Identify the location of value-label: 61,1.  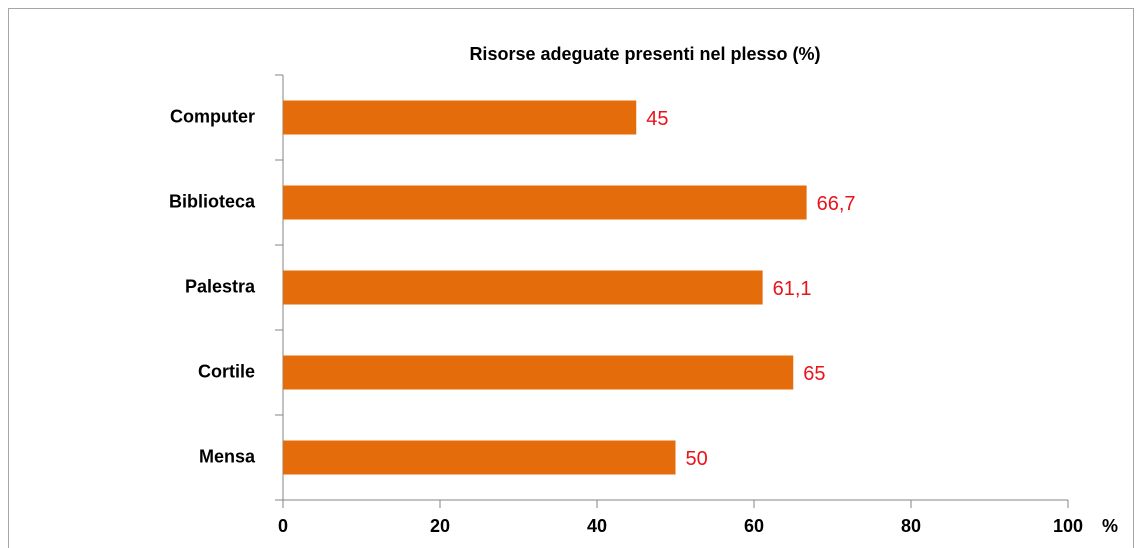
(792, 289).